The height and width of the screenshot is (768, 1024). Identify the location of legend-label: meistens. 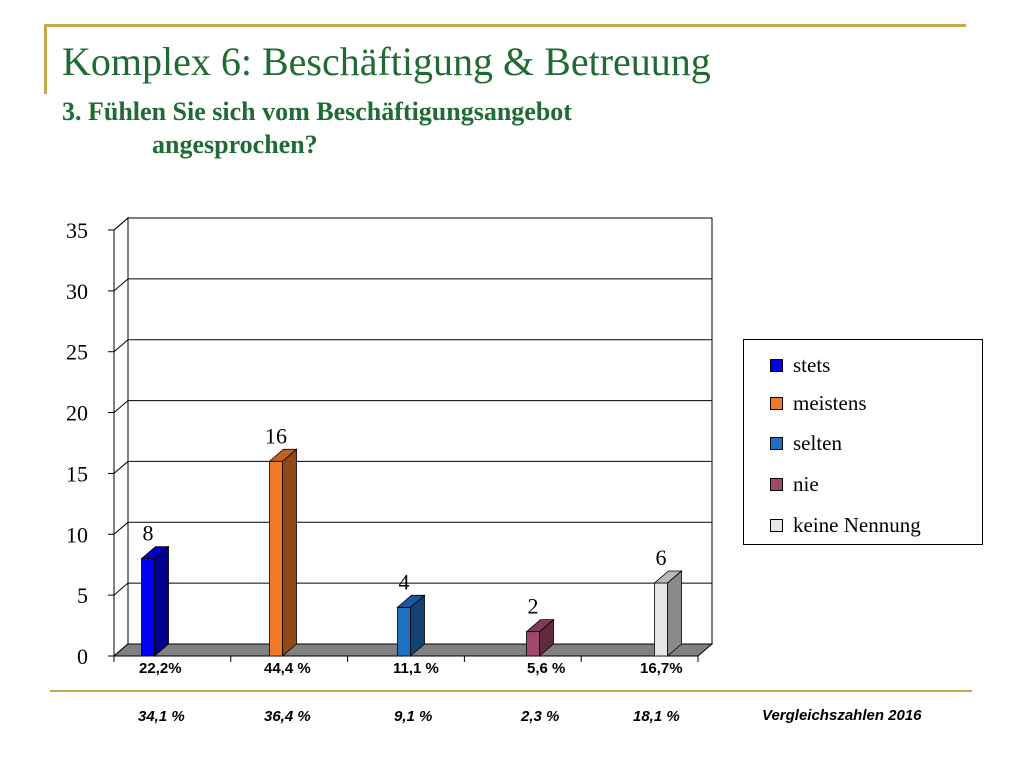
(830, 402).